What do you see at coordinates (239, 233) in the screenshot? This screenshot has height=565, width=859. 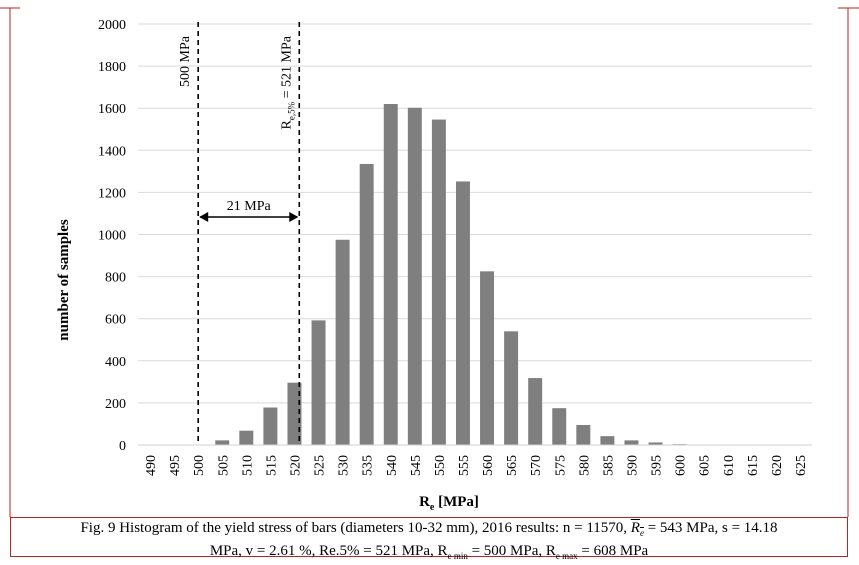 I see `annotations: 500 MPa Re,5% = 521 MPa 21 MPa` at bounding box center [239, 233].